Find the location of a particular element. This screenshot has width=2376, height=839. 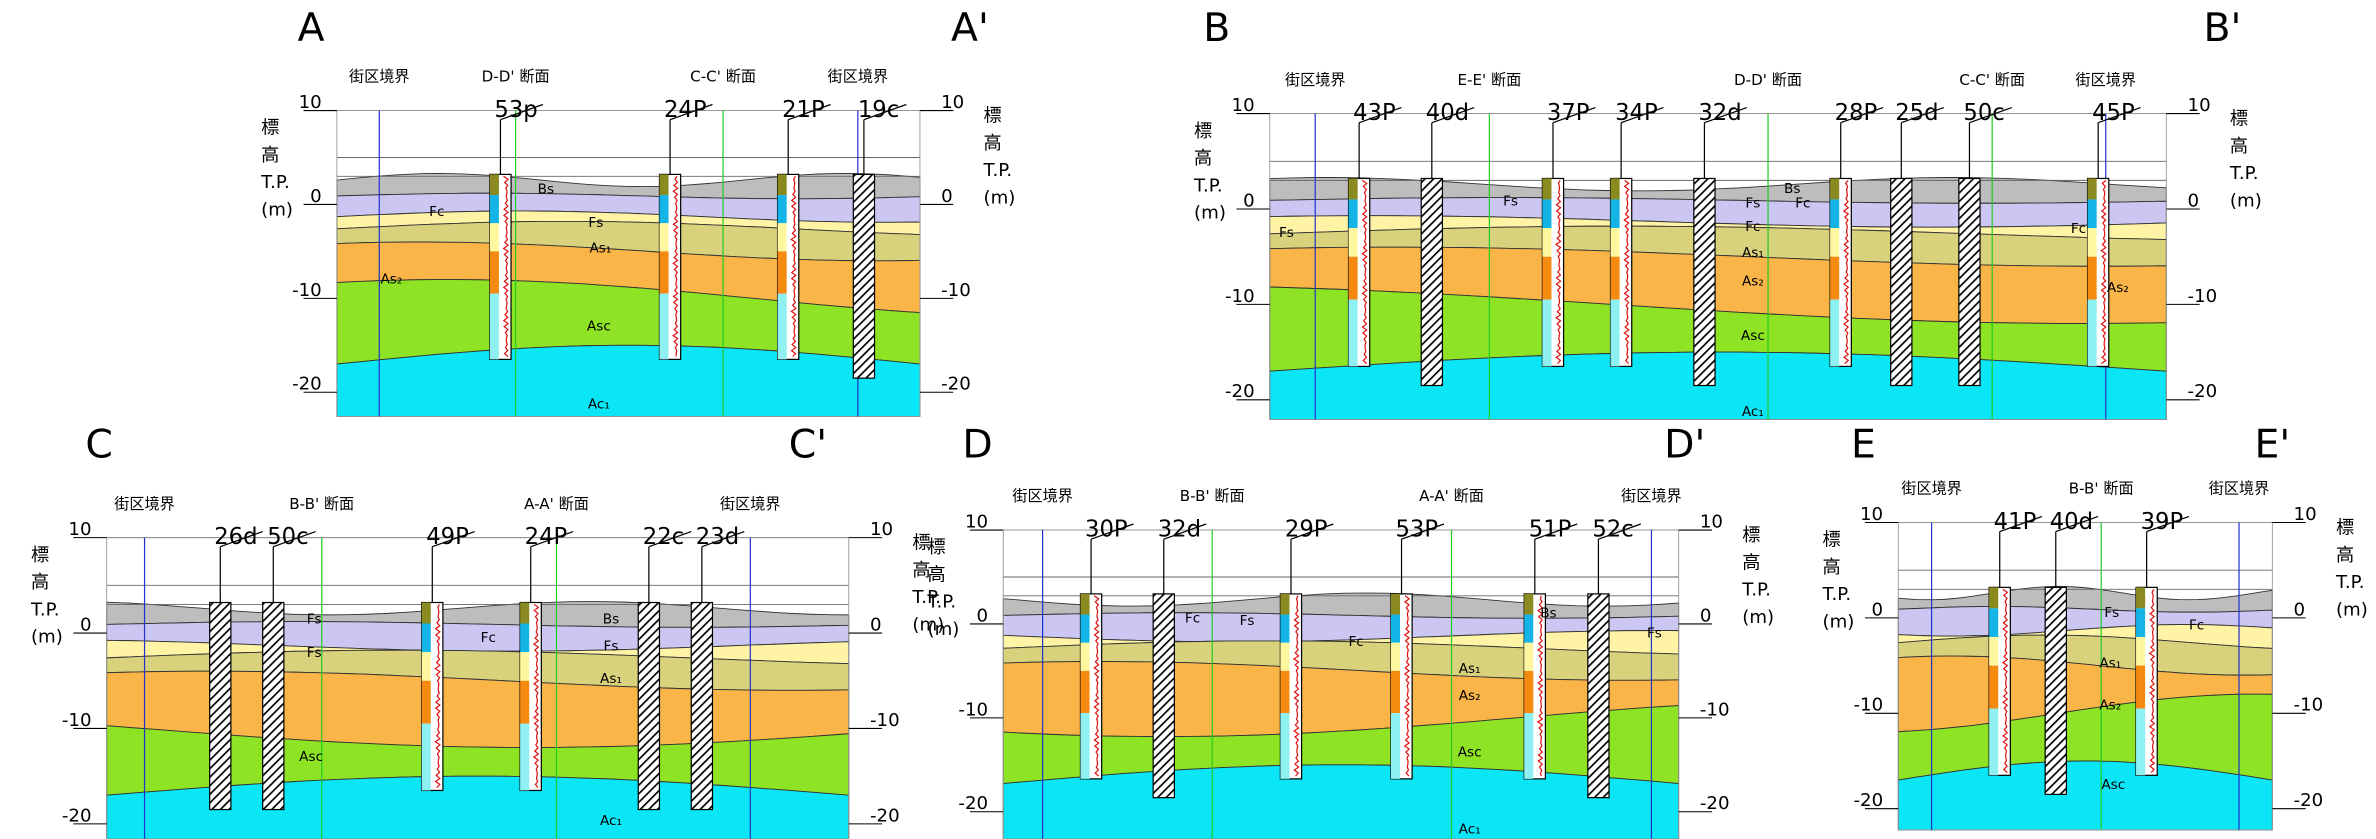

boring-label: 34P is located at coordinates (1636, 113).